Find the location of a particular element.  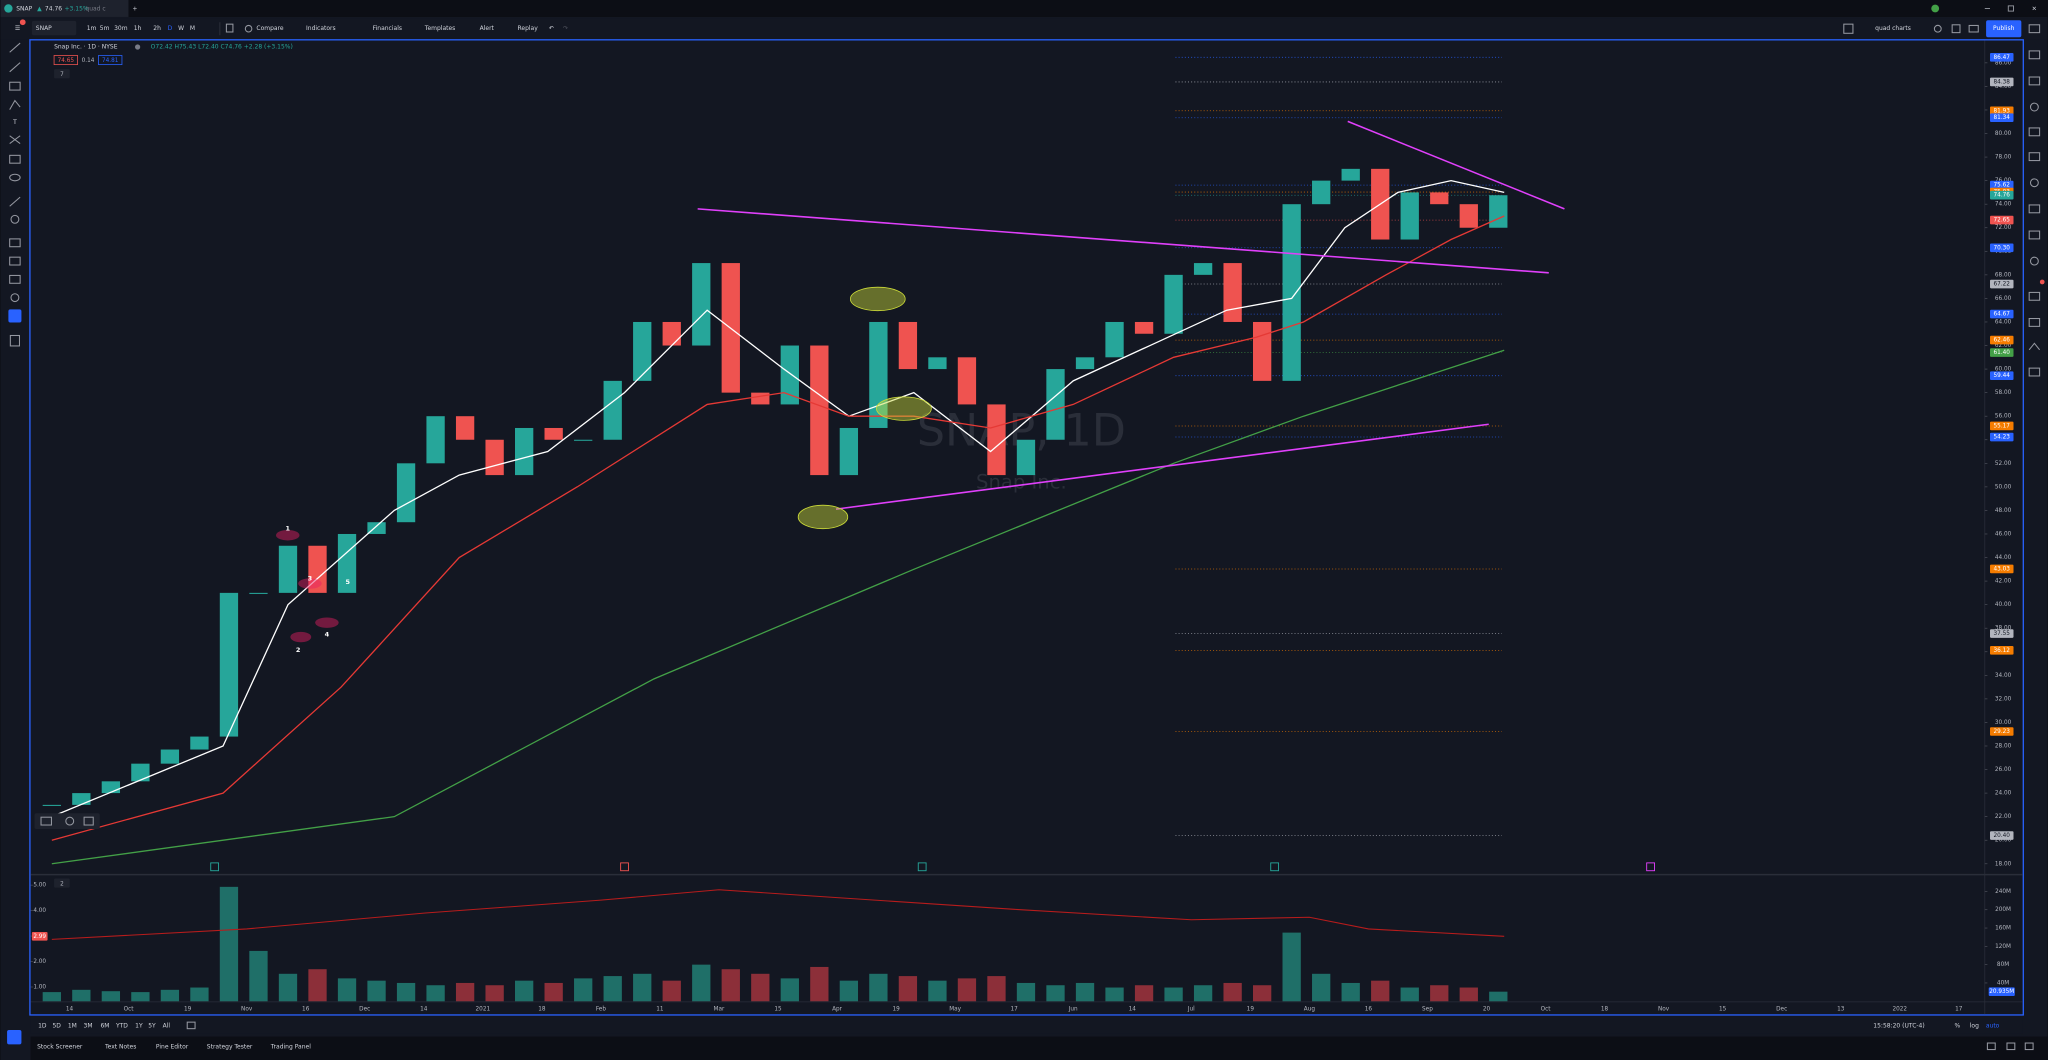

pine is located at coordinates (2034, 346).